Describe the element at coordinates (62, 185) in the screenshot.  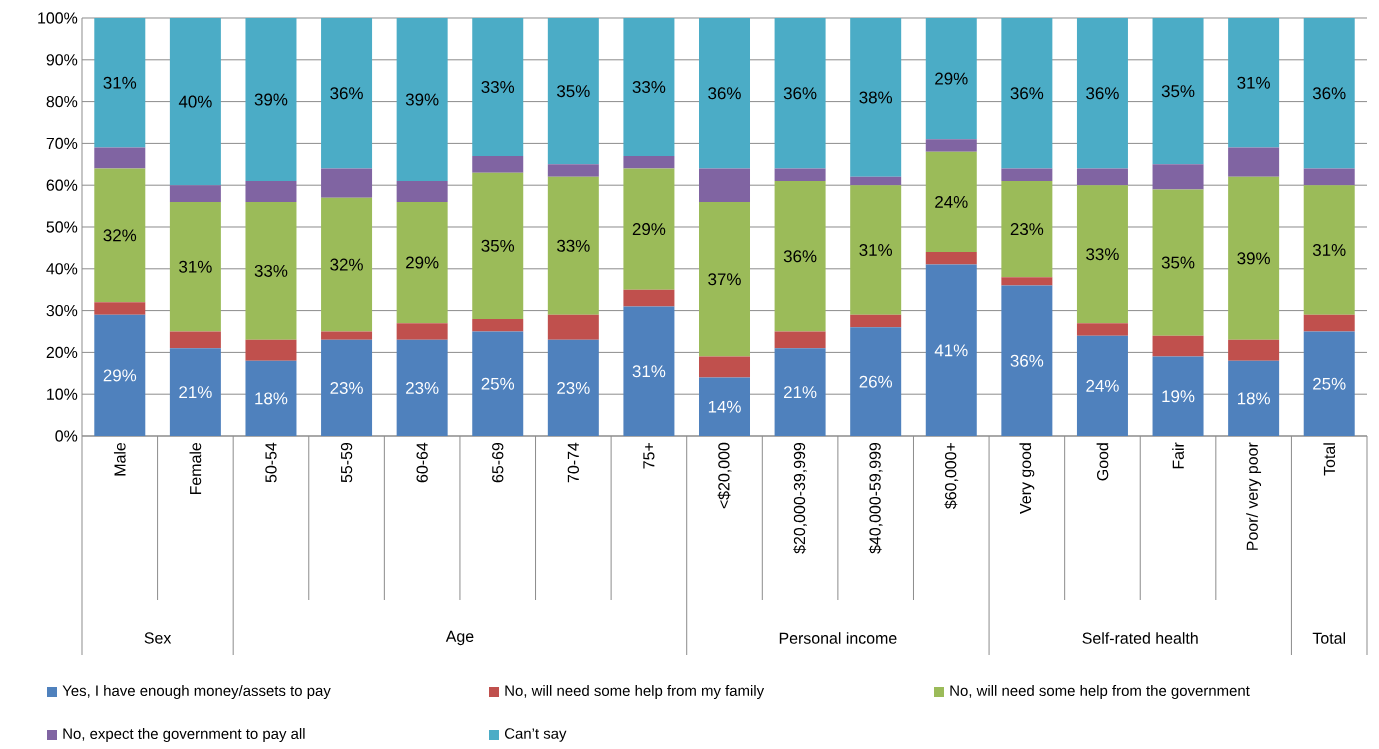
I see `y-tick-label: 60%` at that location.